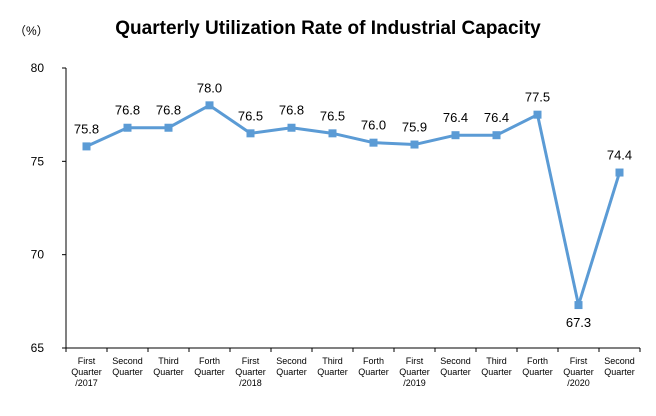 This screenshot has width=656, height=416. What do you see at coordinates (209, 87) in the screenshot?
I see `data-label: 78.0` at bounding box center [209, 87].